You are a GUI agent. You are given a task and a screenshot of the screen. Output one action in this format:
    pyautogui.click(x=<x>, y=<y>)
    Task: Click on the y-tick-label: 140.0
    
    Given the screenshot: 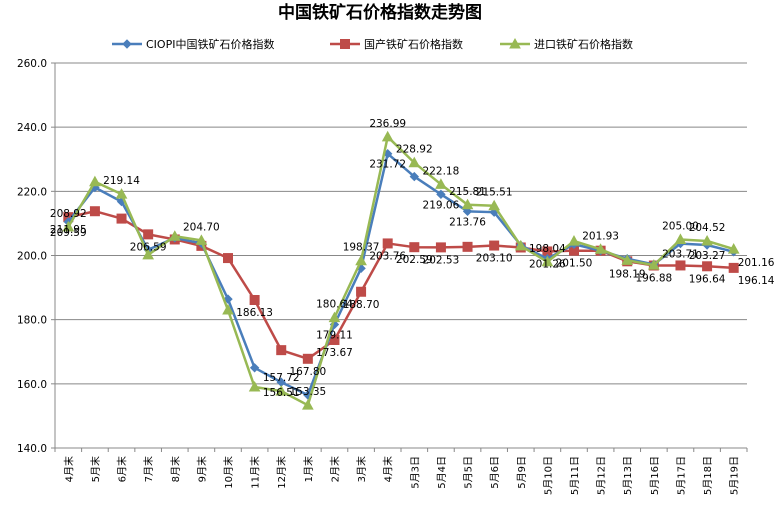 What is the action you would take?
    pyautogui.click(x=32, y=449)
    